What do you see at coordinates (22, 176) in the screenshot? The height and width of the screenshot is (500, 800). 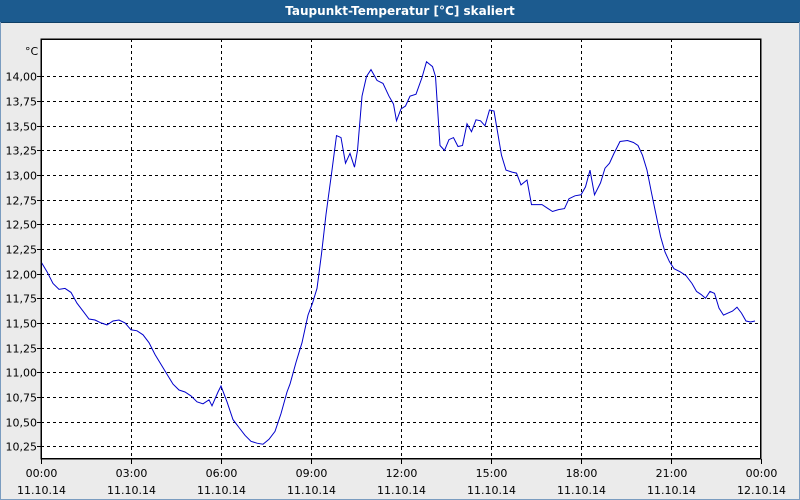 I see `y-tick-label: 13,00` at bounding box center [22, 176].